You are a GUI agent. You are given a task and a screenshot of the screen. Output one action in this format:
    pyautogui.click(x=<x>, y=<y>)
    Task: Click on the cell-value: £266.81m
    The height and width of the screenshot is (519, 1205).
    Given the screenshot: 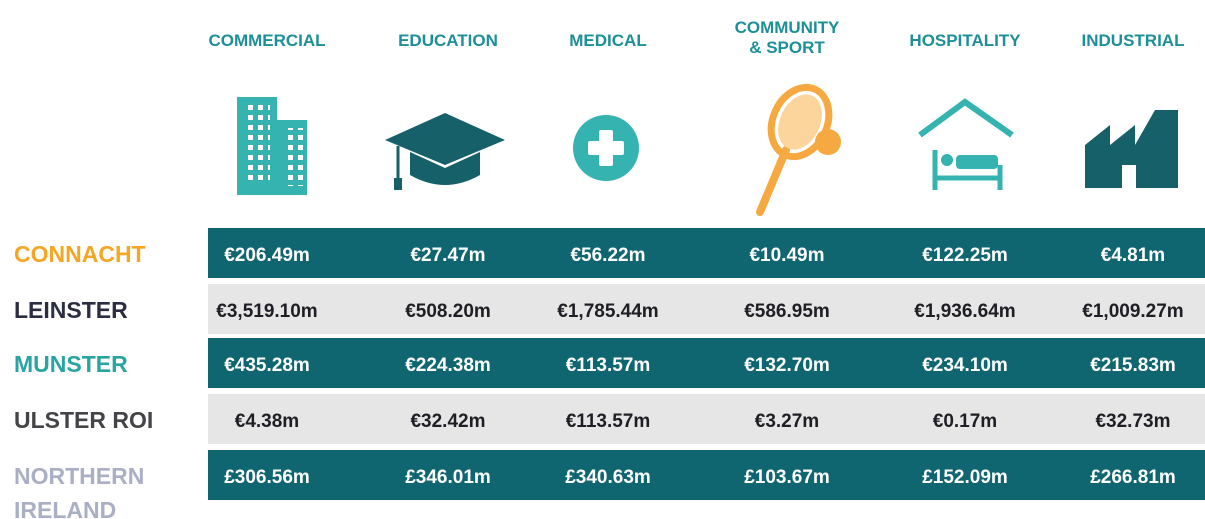 What is the action you would take?
    pyautogui.click(x=1133, y=477)
    